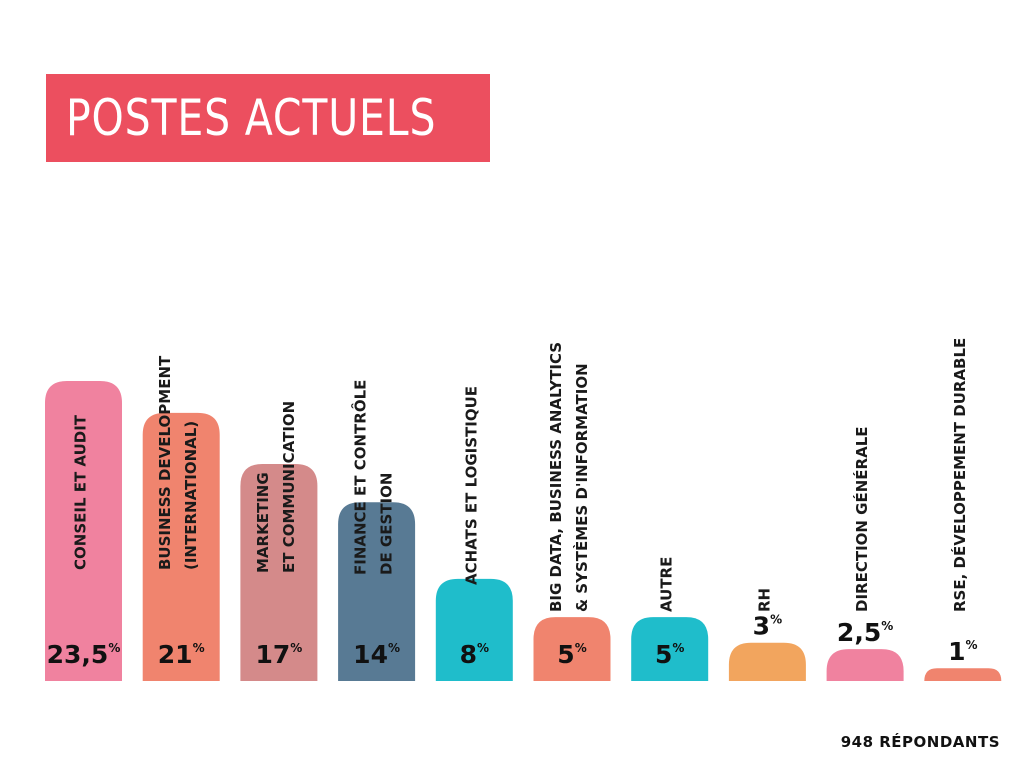 The image size is (1024, 768). I want to click on value-label: 1%, so click(962, 651).